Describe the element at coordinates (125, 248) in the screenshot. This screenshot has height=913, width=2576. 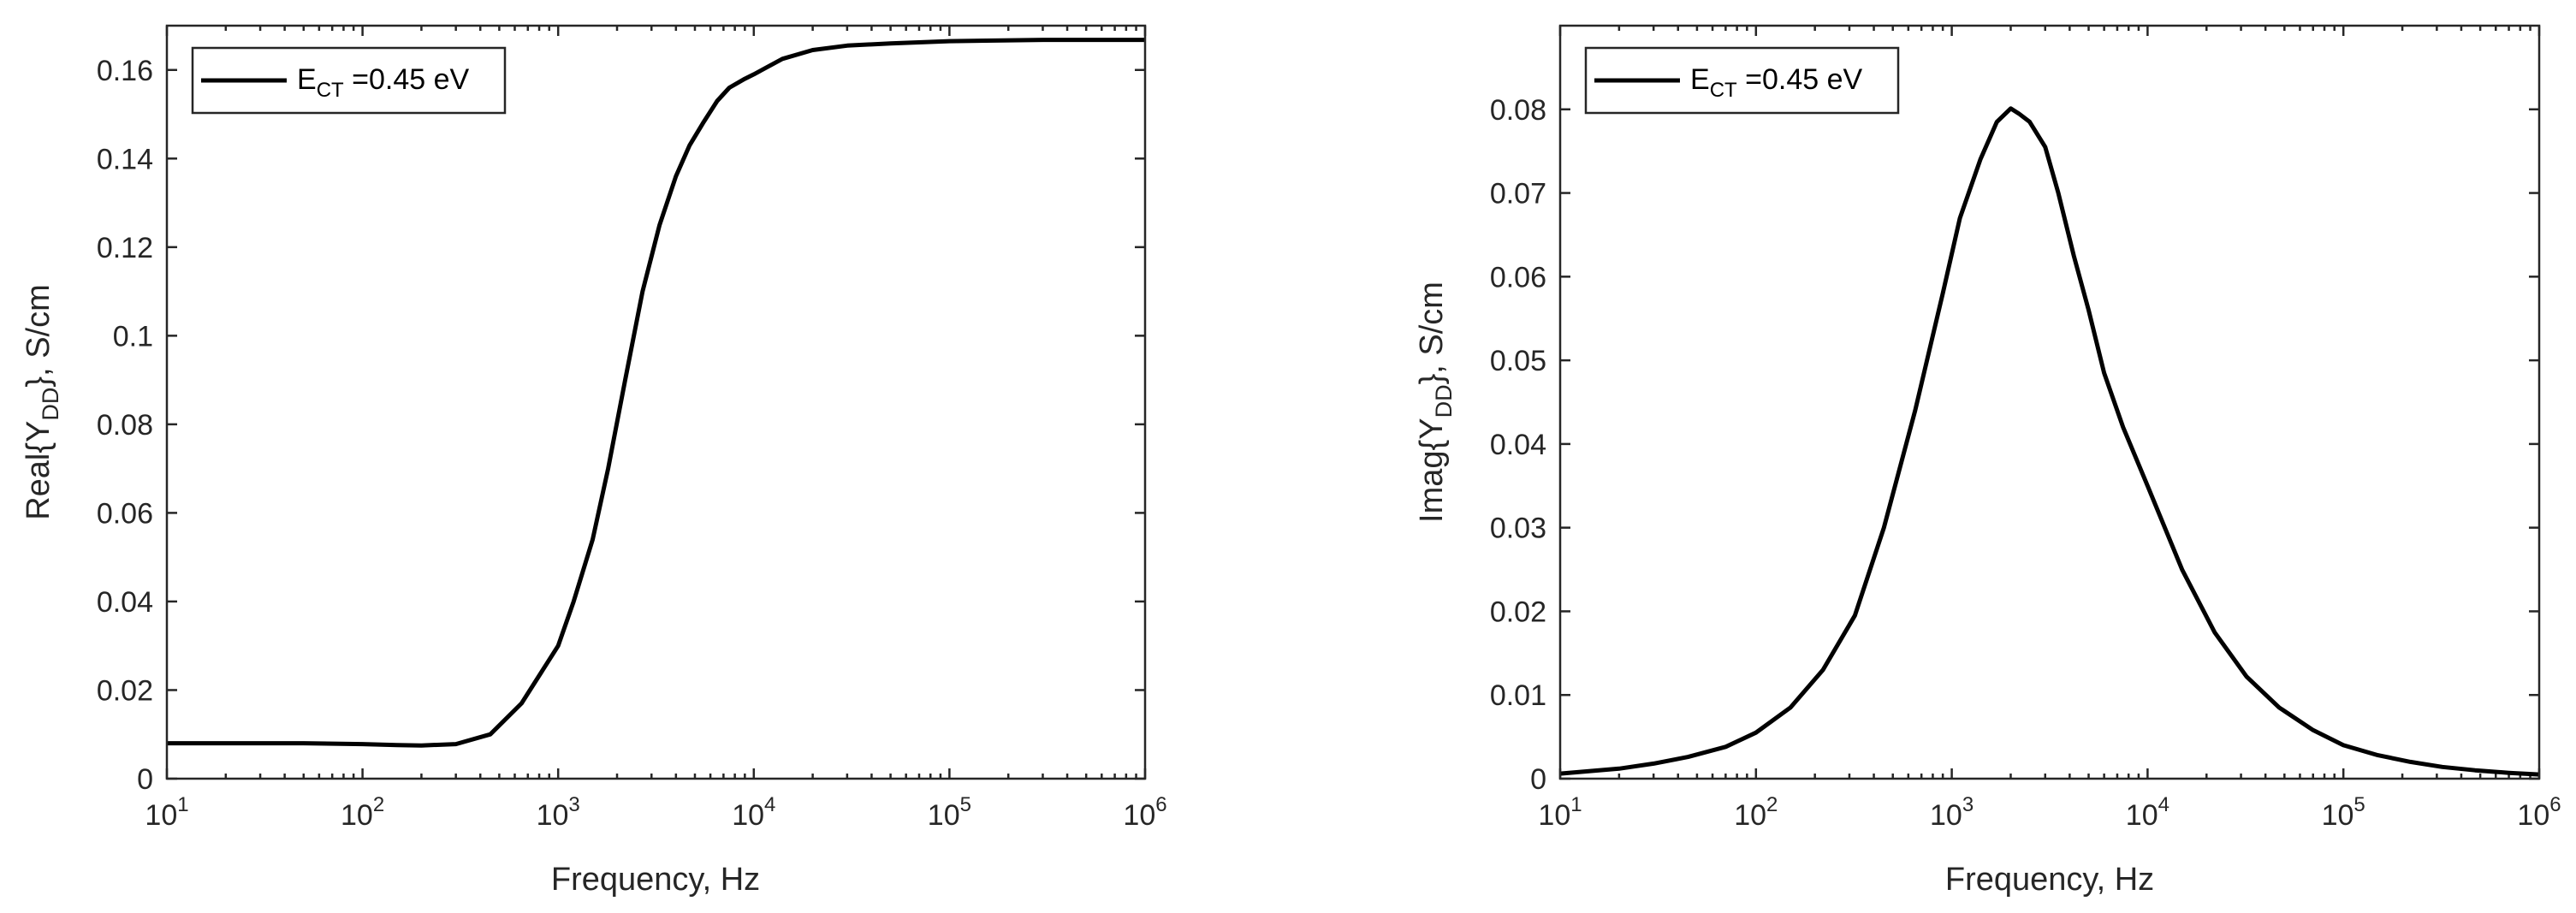
I see `y-tick-label: 0.12` at that location.